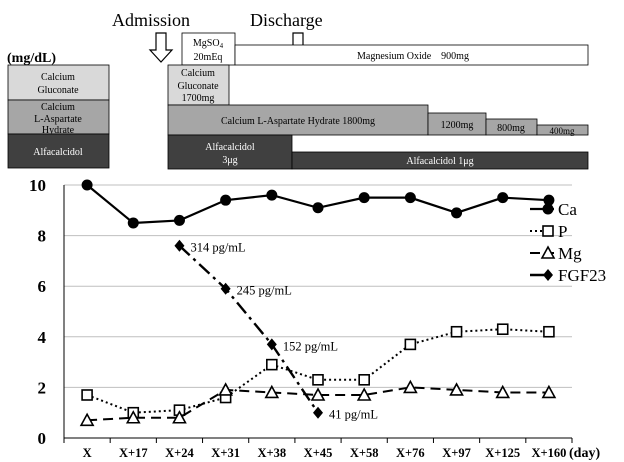 The width and height of the screenshot is (624, 462). What do you see at coordinates (364, 453) in the screenshot?
I see `x-tick-label: X+58` at bounding box center [364, 453].